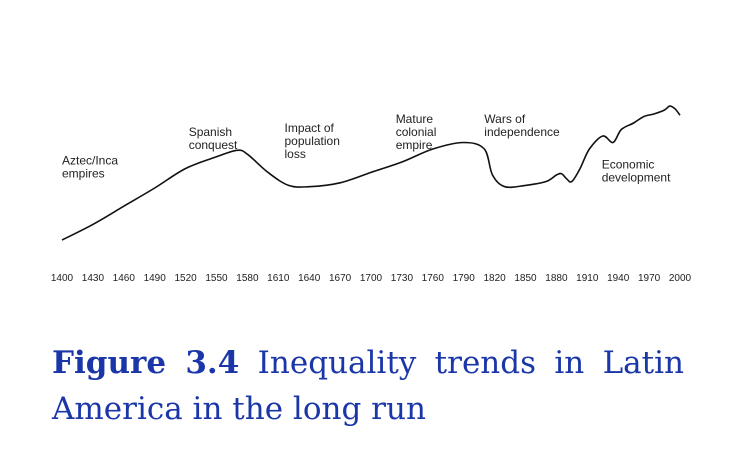  Describe the element at coordinates (146, 363) in the screenshot. I see `figure-label: Figure 3.4` at that location.